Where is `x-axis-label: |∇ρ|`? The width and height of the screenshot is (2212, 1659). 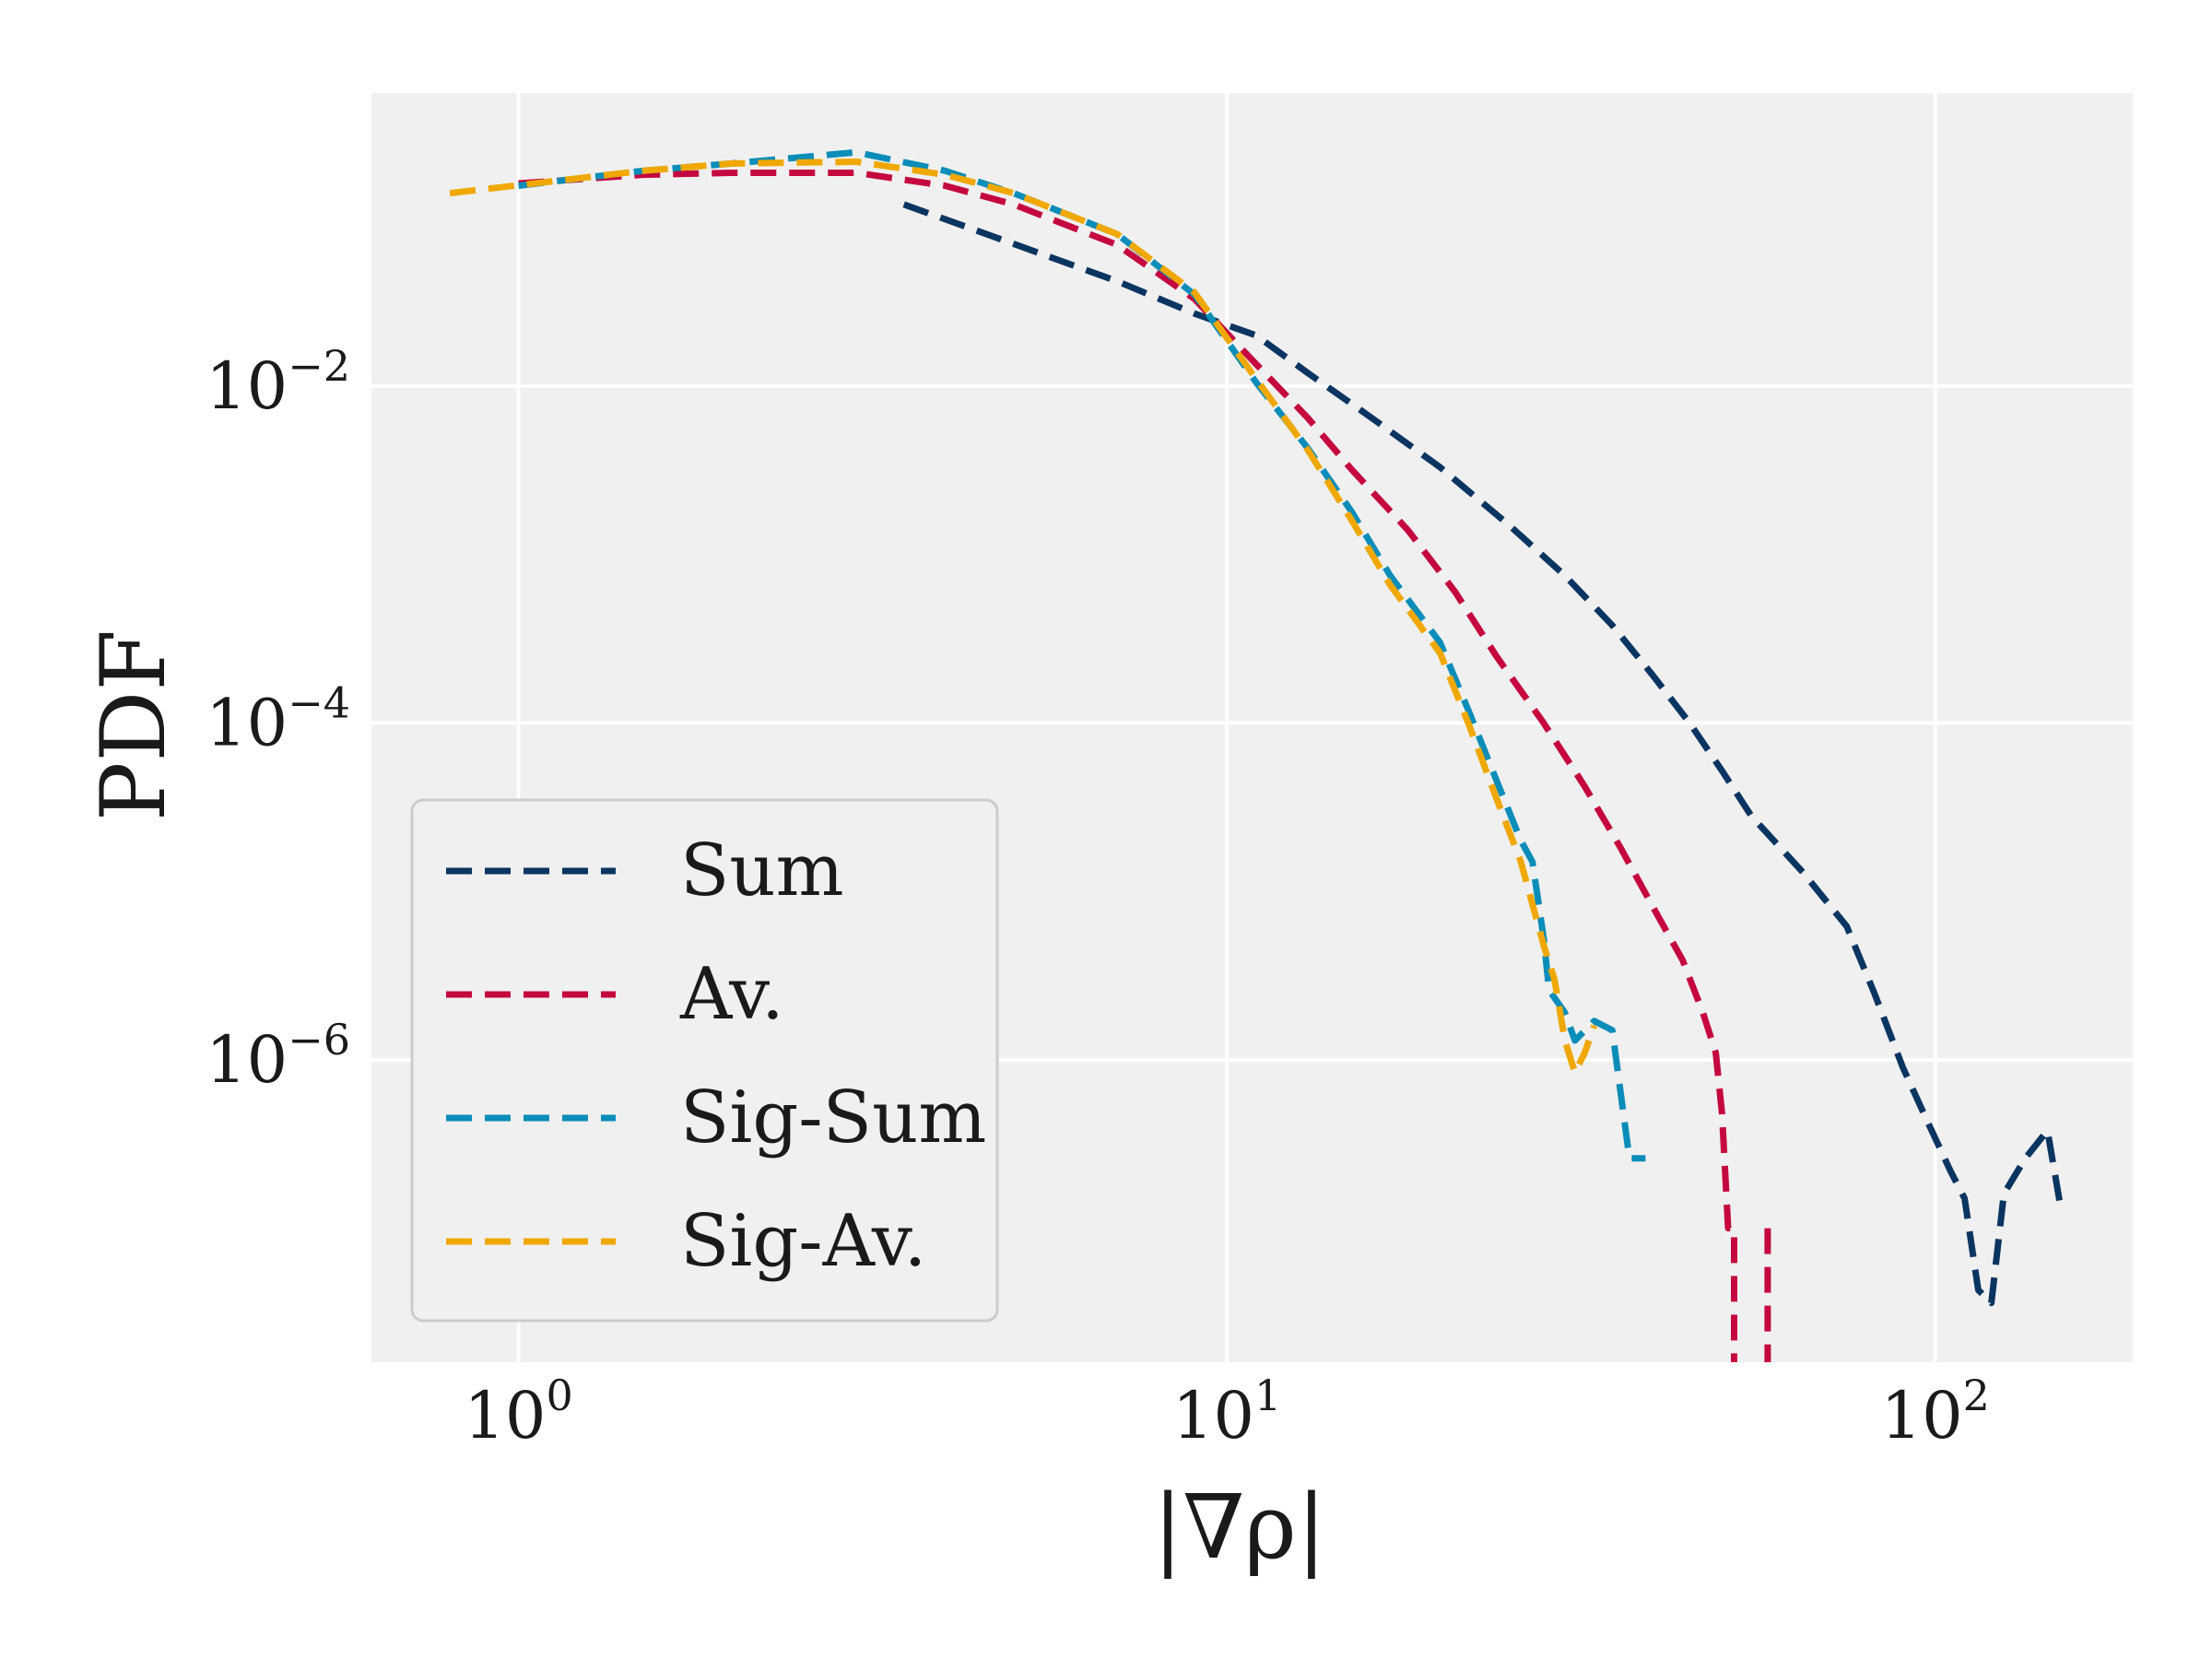 x-axis-label: |∇ρ| is located at coordinates (1239, 1527).